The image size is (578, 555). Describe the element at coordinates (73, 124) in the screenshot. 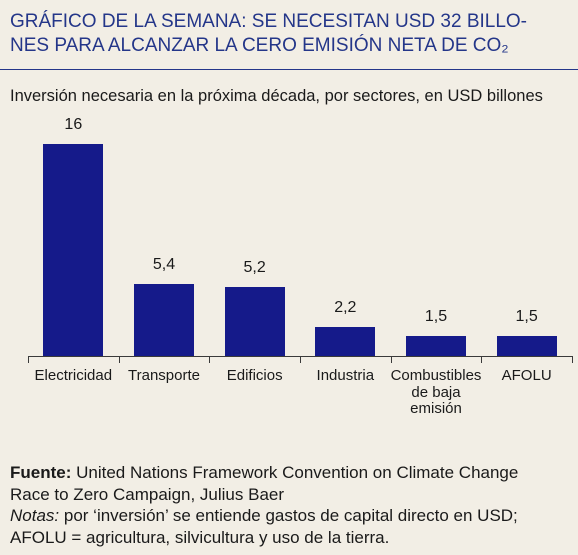

I see `value-label-electricidad: 16` at that location.